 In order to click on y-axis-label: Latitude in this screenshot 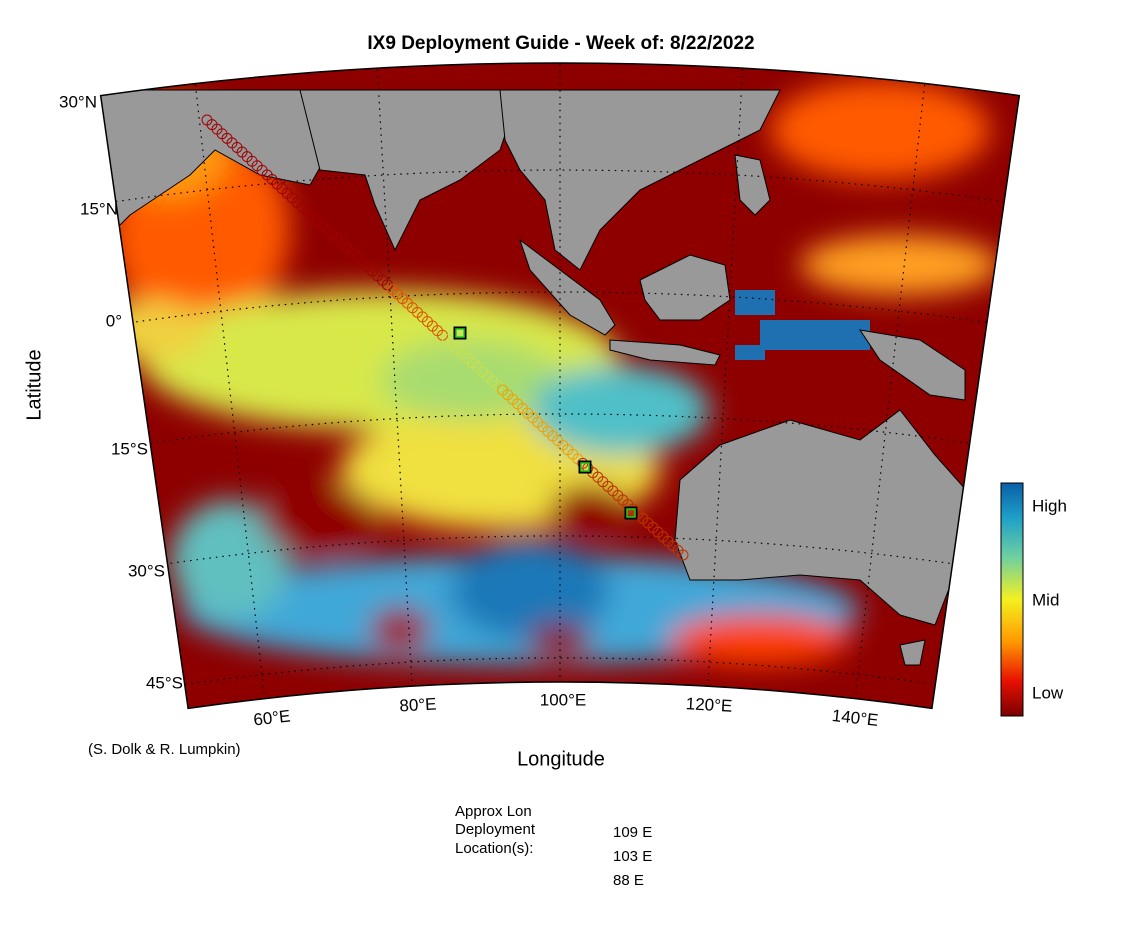, I will do `click(34, 384)`.